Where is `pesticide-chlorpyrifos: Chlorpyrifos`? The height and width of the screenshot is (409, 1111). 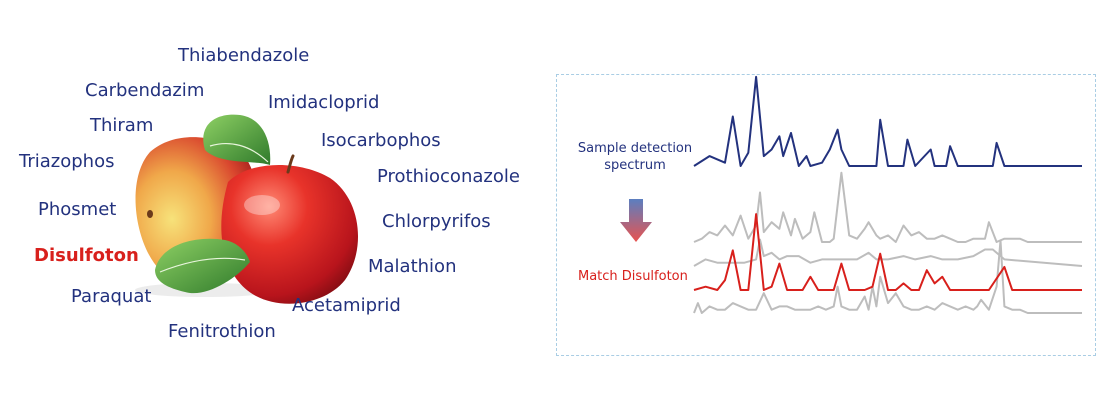
pesticide-chlorpyrifos: Chlorpyrifos is located at coordinates (436, 221).